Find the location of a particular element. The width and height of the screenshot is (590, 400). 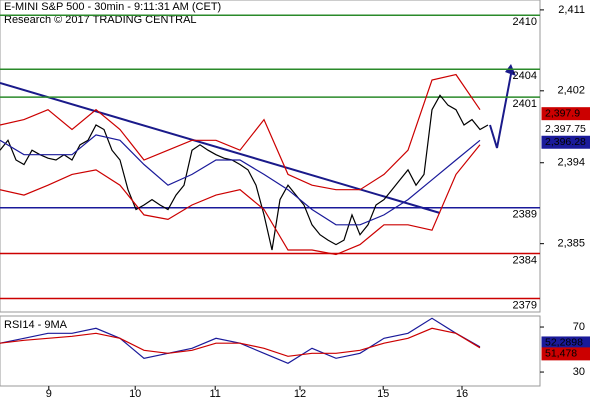

level-label: 2401 is located at coordinates (525, 104).